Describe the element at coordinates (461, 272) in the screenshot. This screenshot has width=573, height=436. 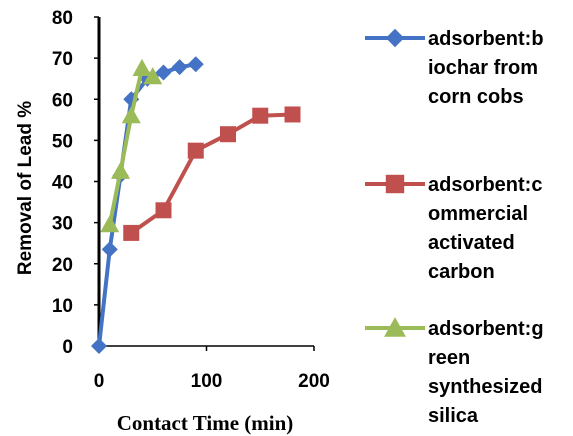
I see `legend-label: carbon` at that location.